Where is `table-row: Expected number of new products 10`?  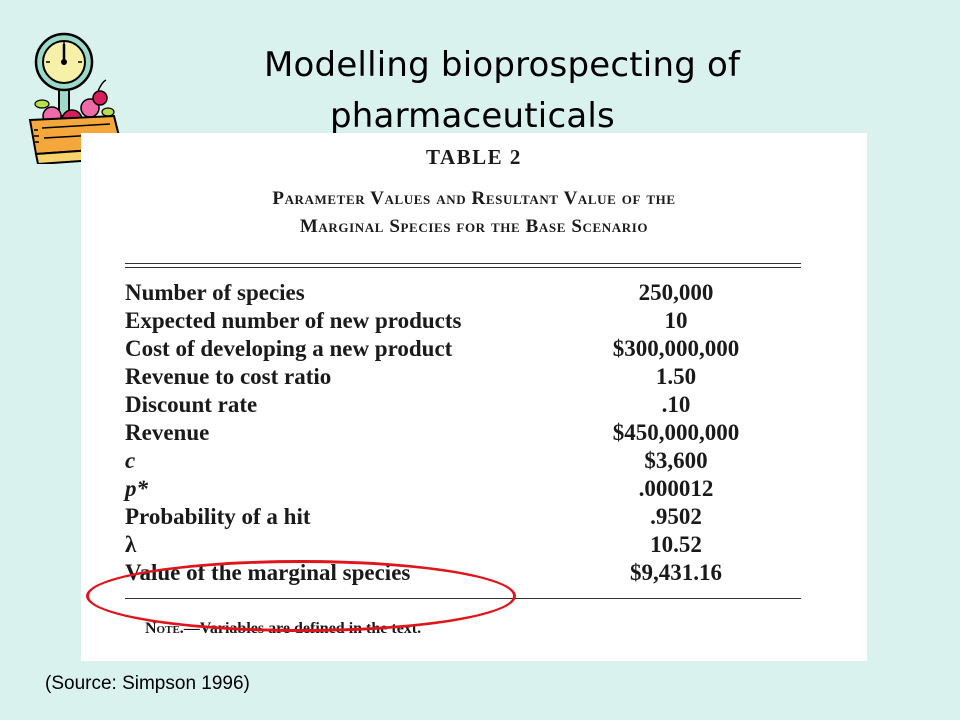
table-row: Expected number of new products 10 is located at coordinates (463, 322).